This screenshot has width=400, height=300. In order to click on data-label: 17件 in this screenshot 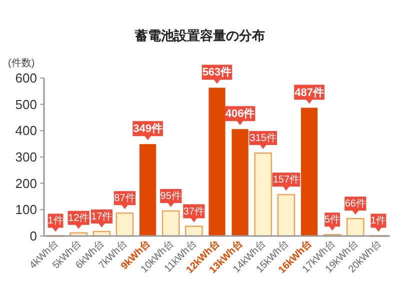, I will do `click(101, 217)`.